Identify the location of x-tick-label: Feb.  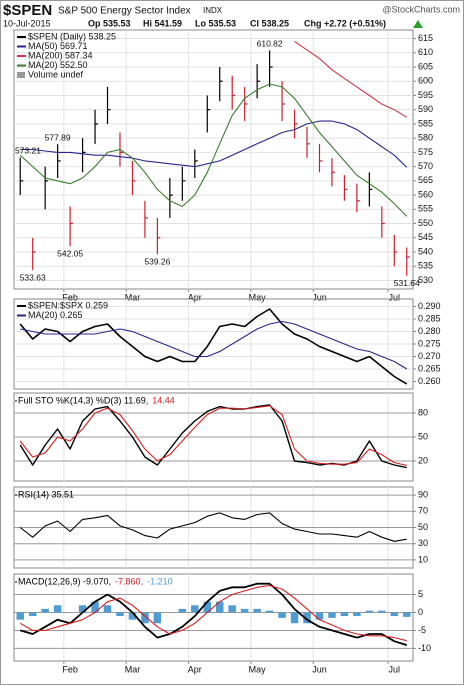
(70, 297).